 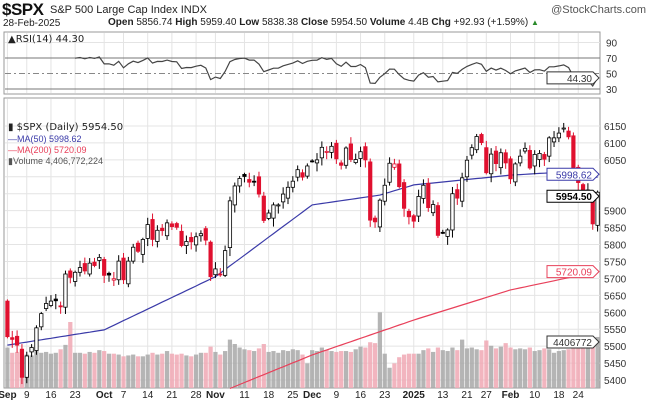 What do you see at coordinates (612, 75) in the screenshot?
I see `rsi-tick-label: 50` at bounding box center [612, 75].